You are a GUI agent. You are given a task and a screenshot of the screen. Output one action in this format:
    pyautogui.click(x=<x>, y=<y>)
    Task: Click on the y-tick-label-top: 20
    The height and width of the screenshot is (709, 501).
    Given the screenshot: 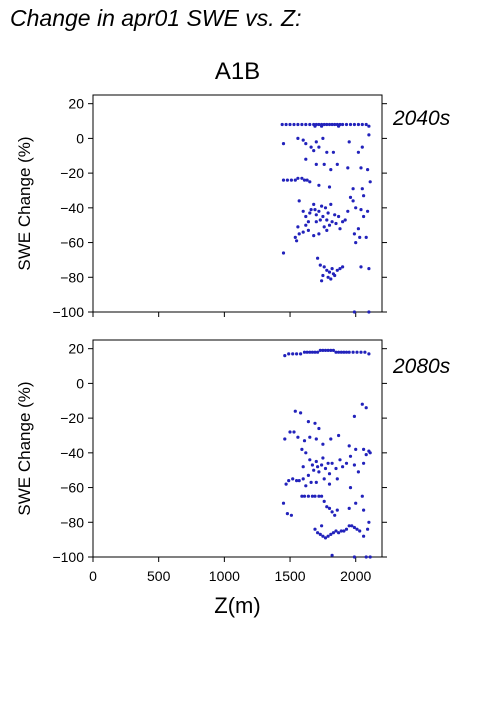 What is the action you would take?
    pyautogui.click(x=76, y=104)
    